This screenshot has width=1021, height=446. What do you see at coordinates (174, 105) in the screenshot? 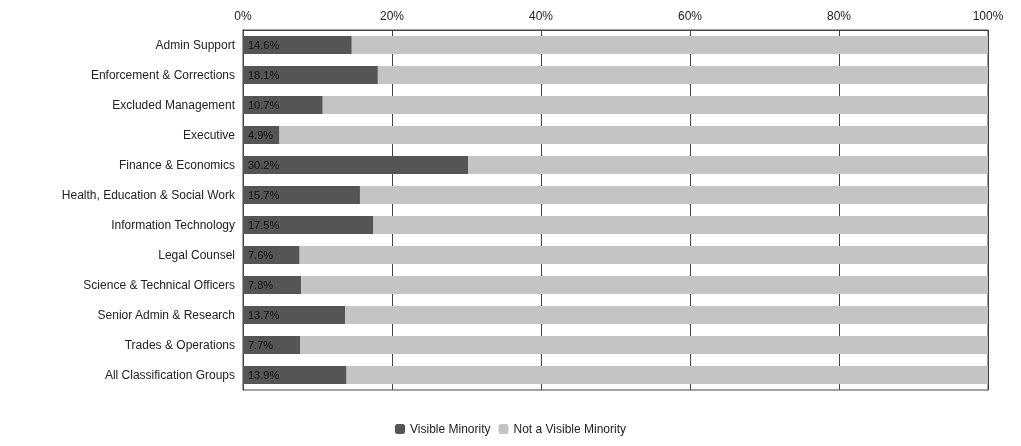
I see `y-tick-label: Excluded Management` at bounding box center [174, 105].